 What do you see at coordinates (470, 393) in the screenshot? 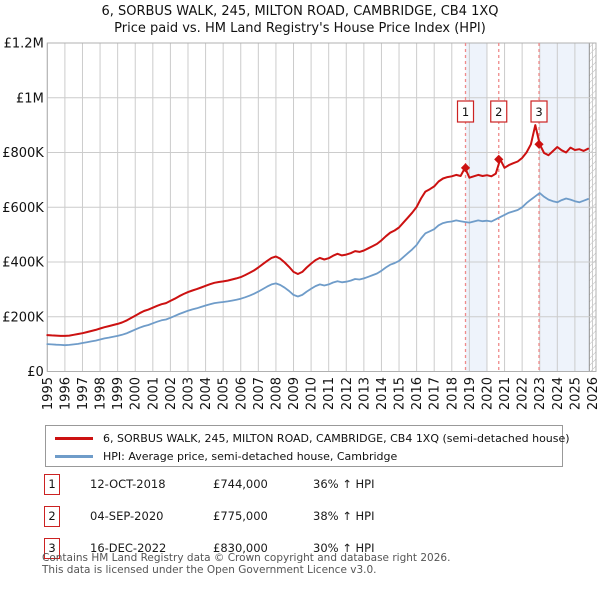
I see `x-axis-tick-label: 2019` at bounding box center [470, 393].